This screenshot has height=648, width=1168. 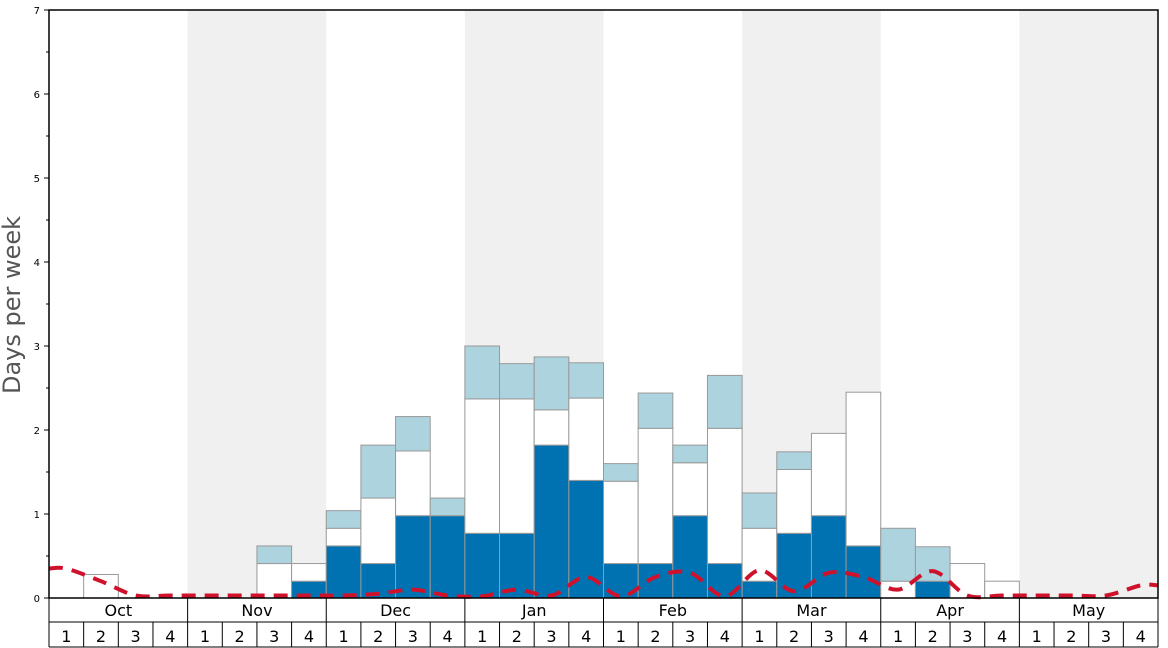 I want to click on bar-series2-week15, so click(x=551, y=427).